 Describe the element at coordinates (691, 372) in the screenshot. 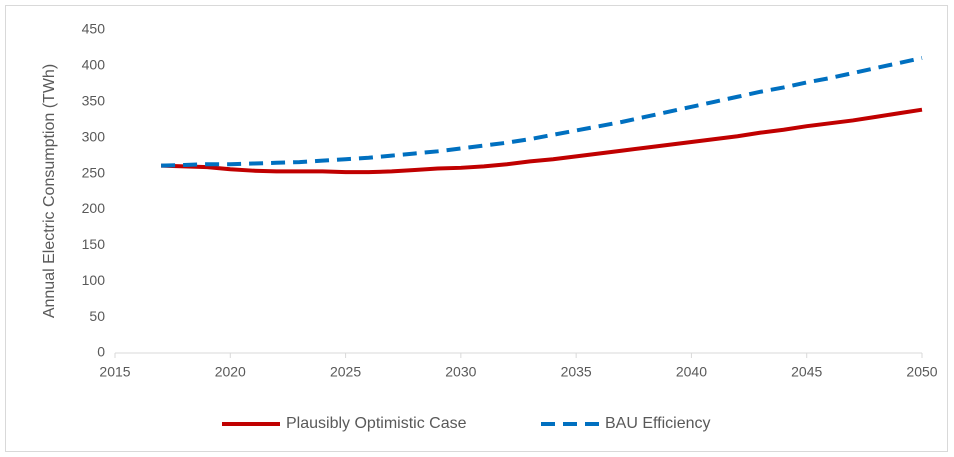

I see `x-tick-label: 2040` at that location.